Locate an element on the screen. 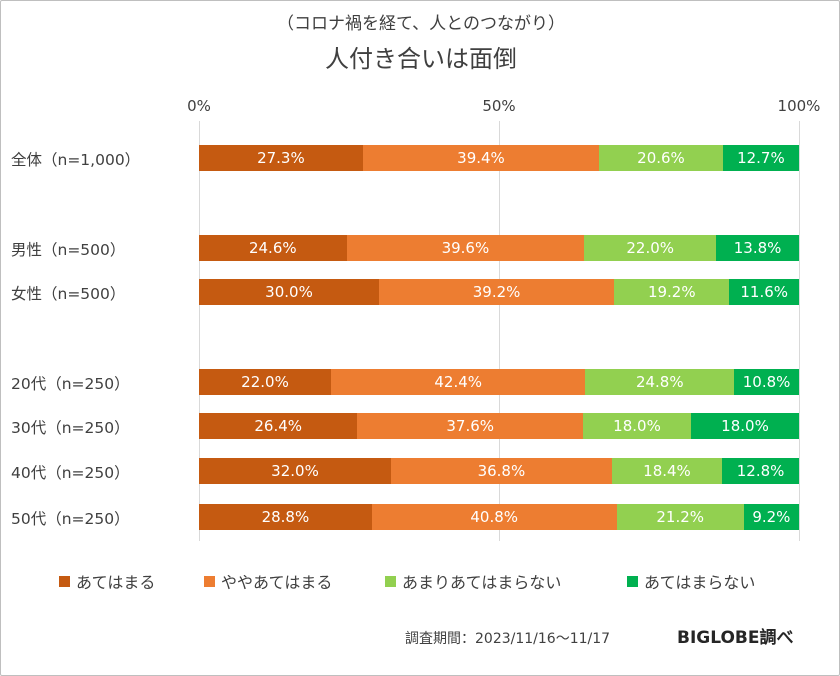 The image size is (840, 676). bar-segment: 11.6% is located at coordinates (764, 292).